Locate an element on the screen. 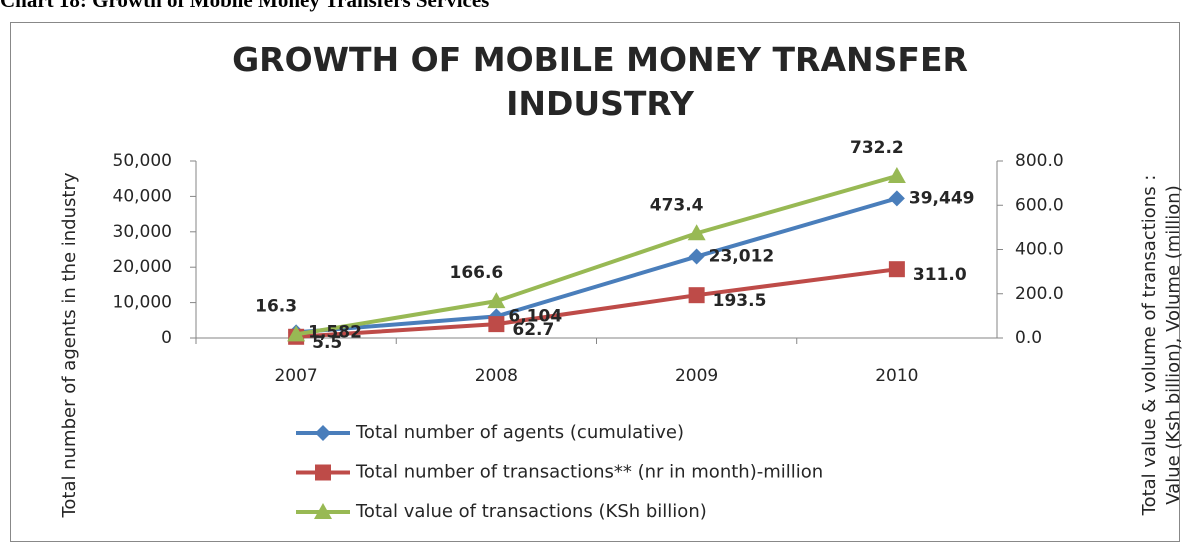 The image size is (1187, 542). data-label: 193.5 is located at coordinates (740, 301).